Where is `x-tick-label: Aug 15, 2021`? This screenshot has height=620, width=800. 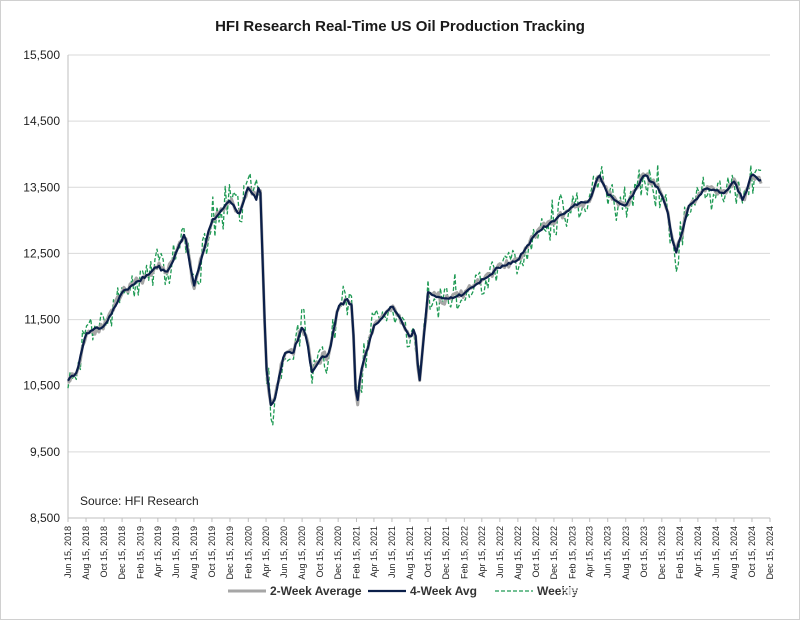
x-tick-label: Aug 15, 2021 is located at coordinates (410, 553).